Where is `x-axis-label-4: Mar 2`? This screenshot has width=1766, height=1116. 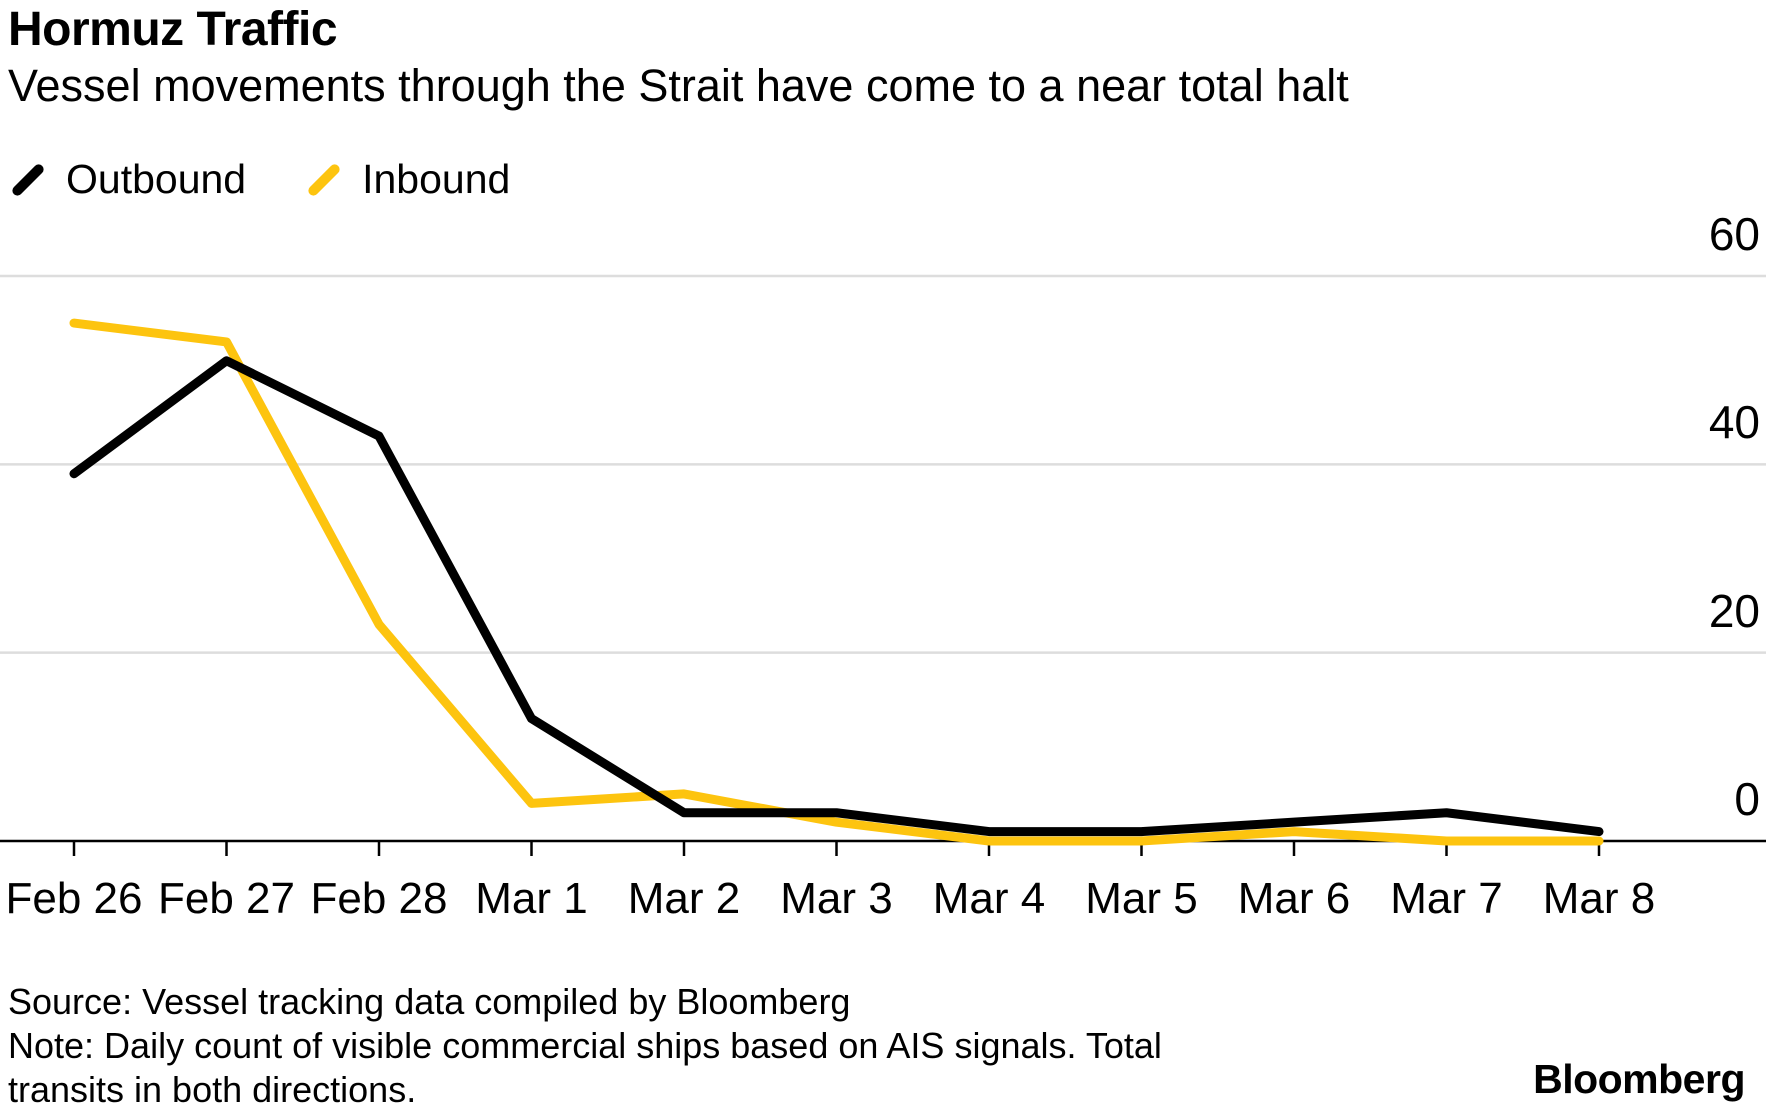 x-axis-label-4: Mar 2 is located at coordinates (684, 898).